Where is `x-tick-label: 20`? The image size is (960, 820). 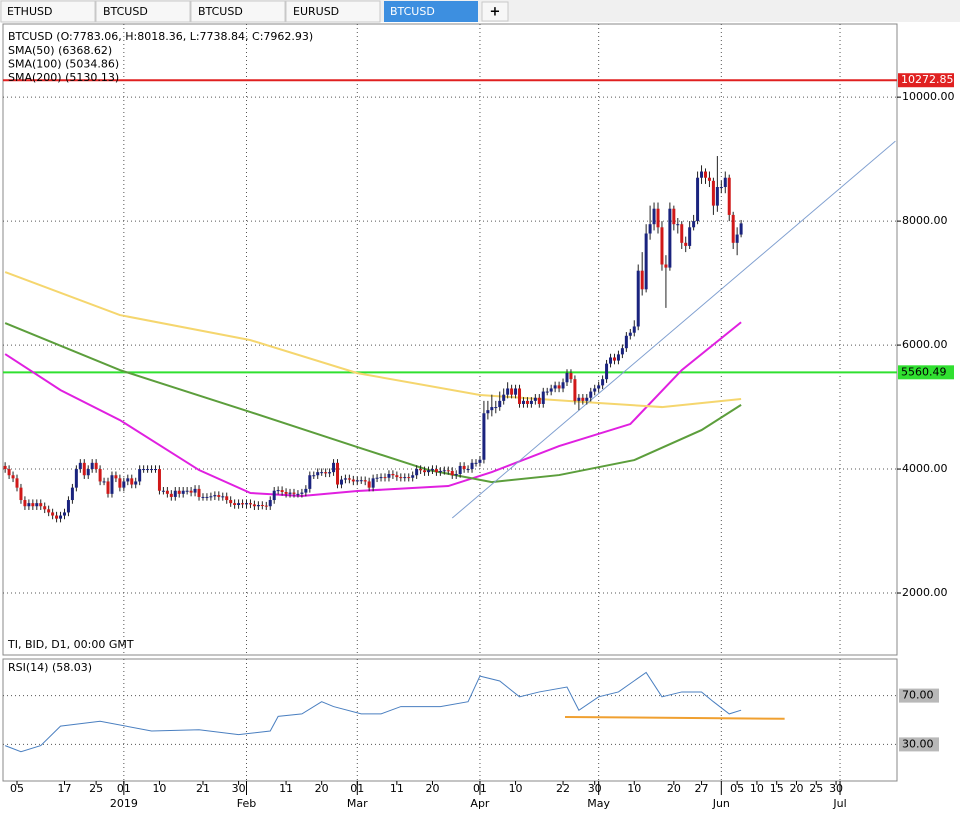 x-tick-label: 20 is located at coordinates (432, 788).